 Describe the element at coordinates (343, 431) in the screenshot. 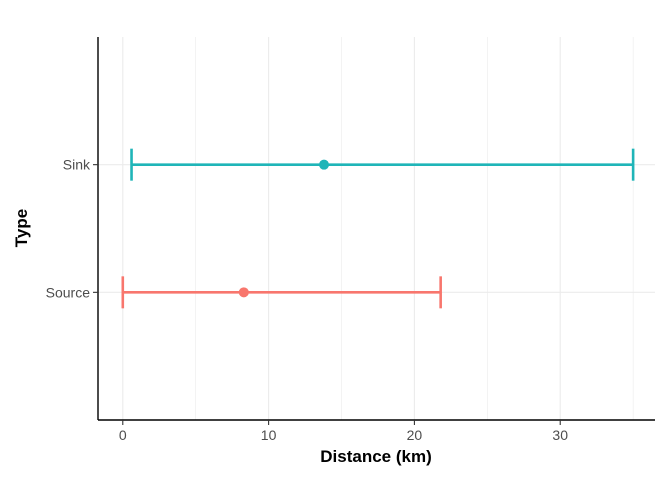

I see `x-ticks: 0 10 20 30` at that location.